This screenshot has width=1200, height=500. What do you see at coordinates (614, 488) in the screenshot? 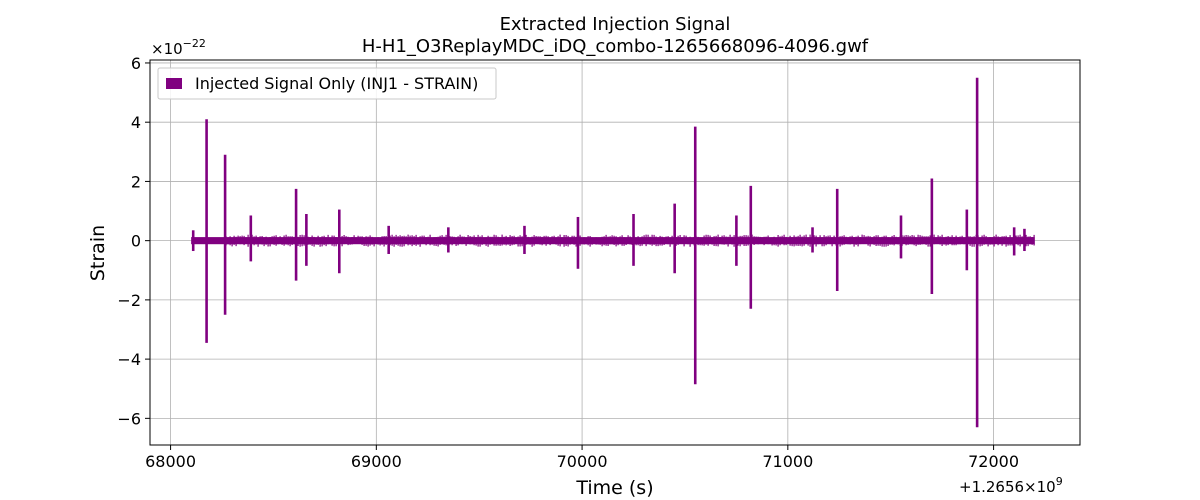
I see `x-axis-label: Time (s)` at bounding box center [614, 488].